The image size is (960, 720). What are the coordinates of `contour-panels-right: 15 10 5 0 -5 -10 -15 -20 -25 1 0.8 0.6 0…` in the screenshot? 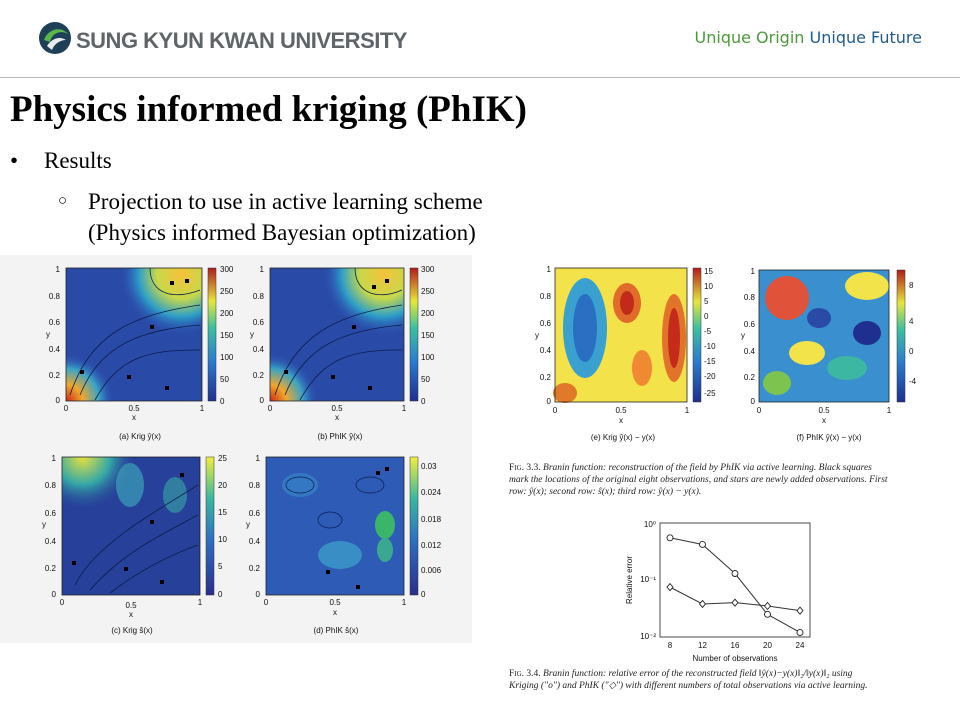 It's located at (726, 353).